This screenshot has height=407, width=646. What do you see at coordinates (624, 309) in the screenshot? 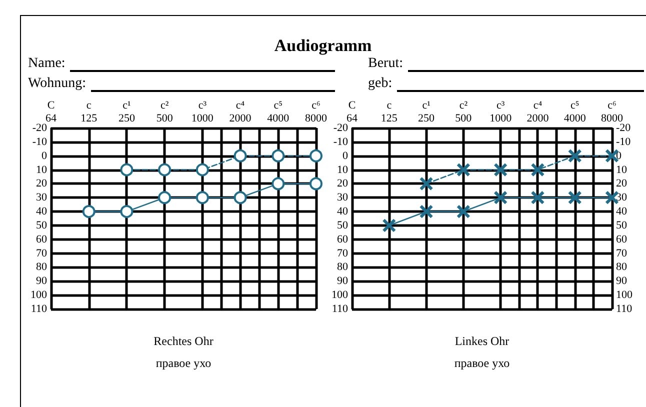
I see `y2-tick-label: 110` at bounding box center [624, 309].